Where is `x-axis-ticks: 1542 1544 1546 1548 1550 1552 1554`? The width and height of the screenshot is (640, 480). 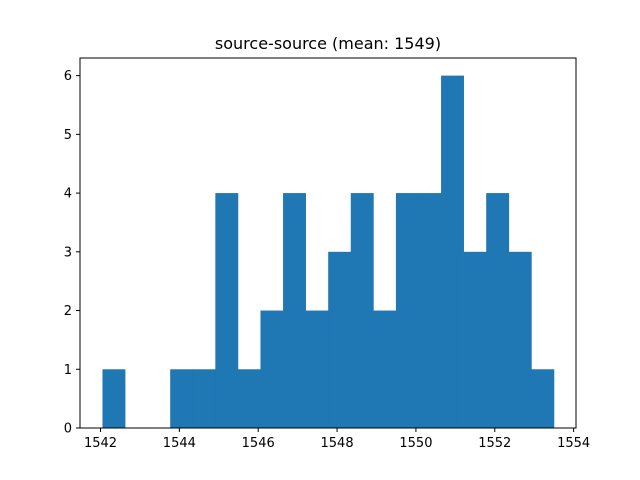 x-axis-ticks: 1542 1544 1546 1548 1550 1552 1554 is located at coordinates (337, 439).